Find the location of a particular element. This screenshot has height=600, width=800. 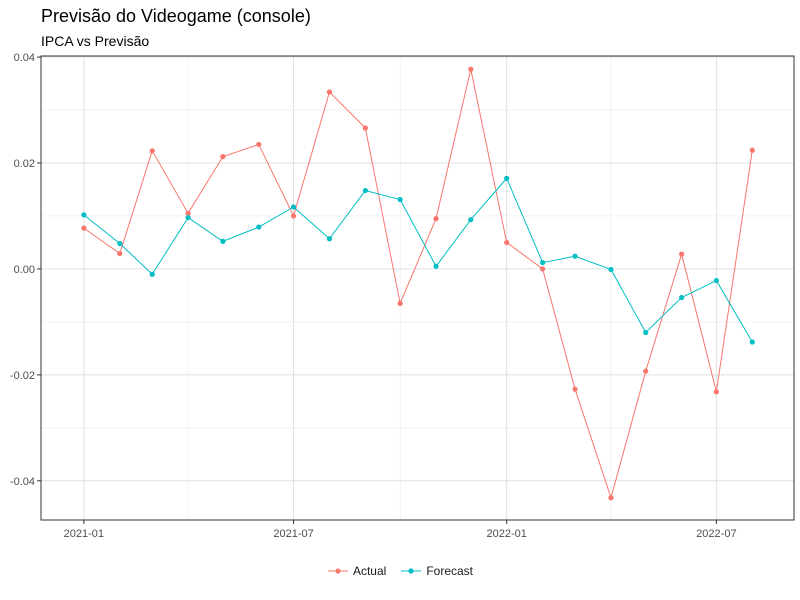

x-tick-label: 2022-07 is located at coordinates (716, 534).